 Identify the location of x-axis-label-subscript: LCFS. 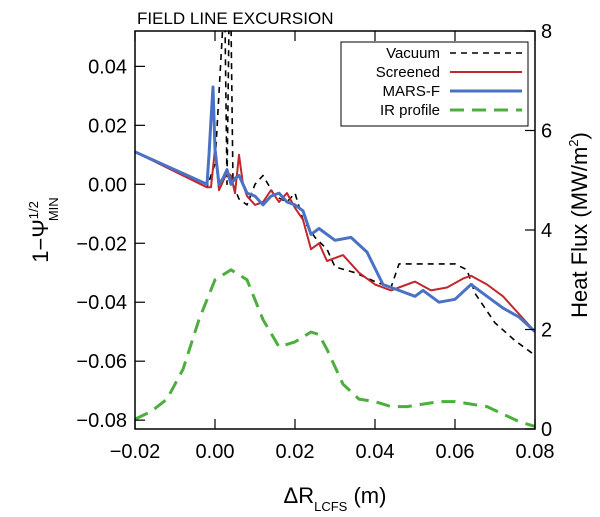
(331, 506).